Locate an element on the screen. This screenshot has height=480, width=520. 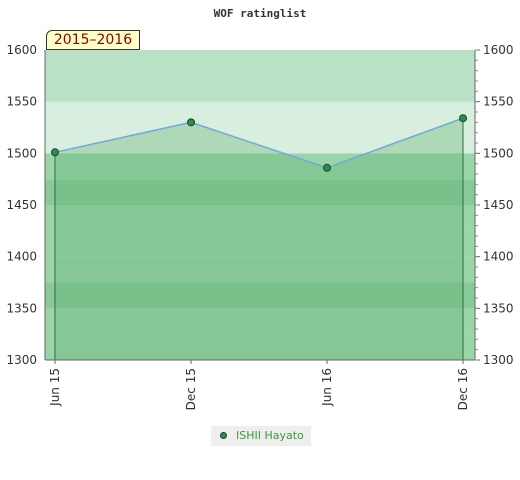
legend: ISHII Hayato is located at coordinates (261, 436).